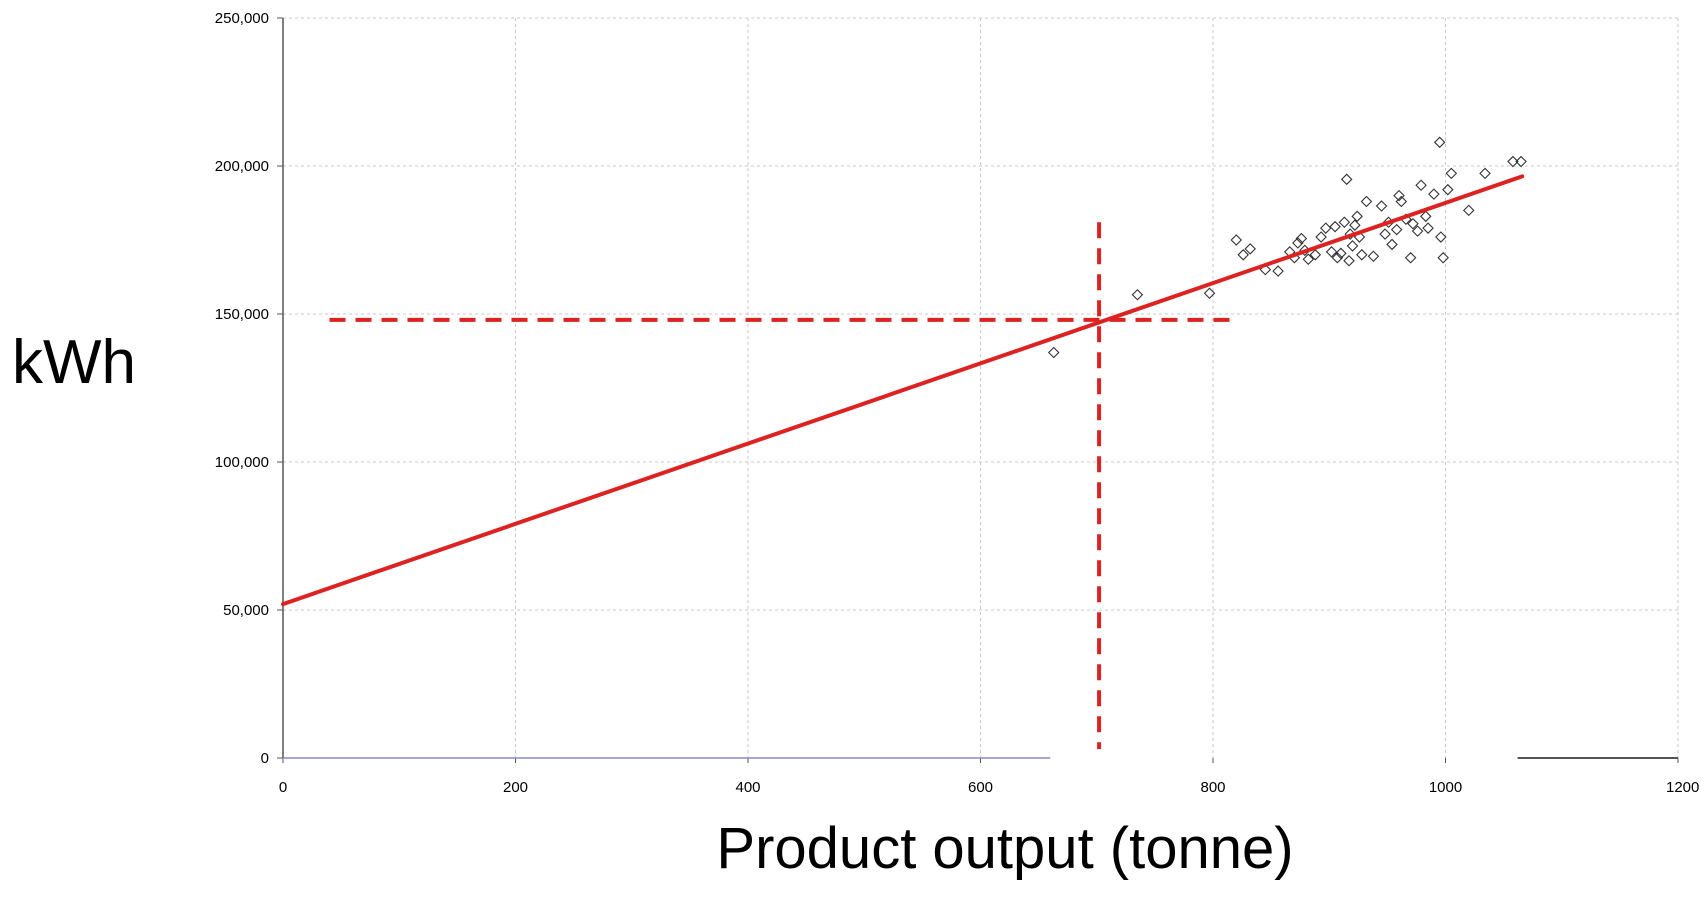 This screenshot has height=909, width=1705. What do you see at coordinates (242, 388) in the screenshot?
I see `y-tick-labels: 0 50,000 100,000 150,000 200,000 250,000` at bounding box center [242, 388].